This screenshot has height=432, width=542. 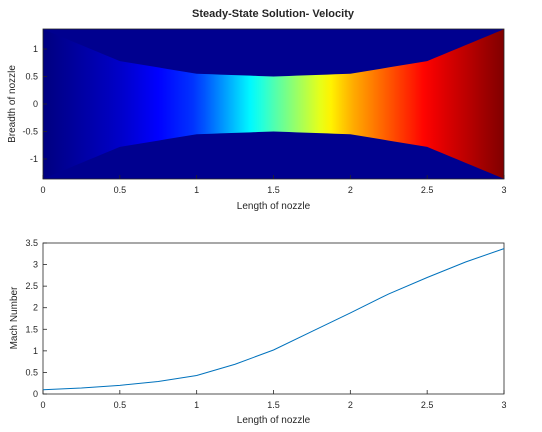 I want to click on velocity-y-ticks: -1 -0.5 0 0.5 1, so click(x=34, y=104).